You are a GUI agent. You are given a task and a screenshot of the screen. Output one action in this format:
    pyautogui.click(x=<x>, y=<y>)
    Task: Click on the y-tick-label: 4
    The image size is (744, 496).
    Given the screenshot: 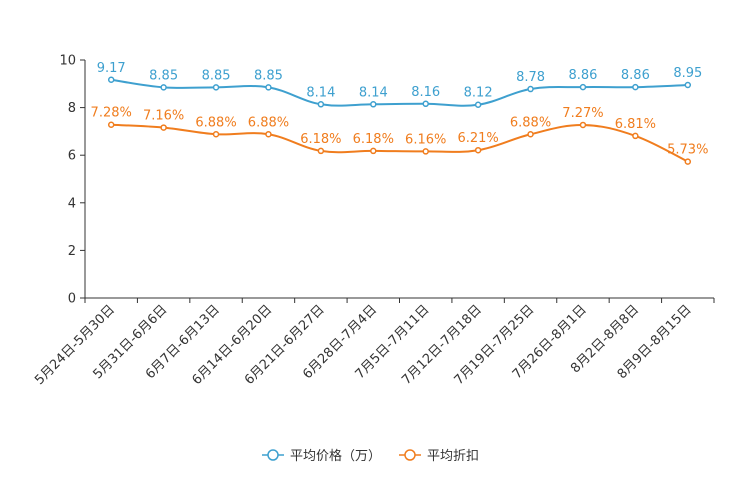 What is the action you would take?
    pyautogui.click(x=72, y=203)
    